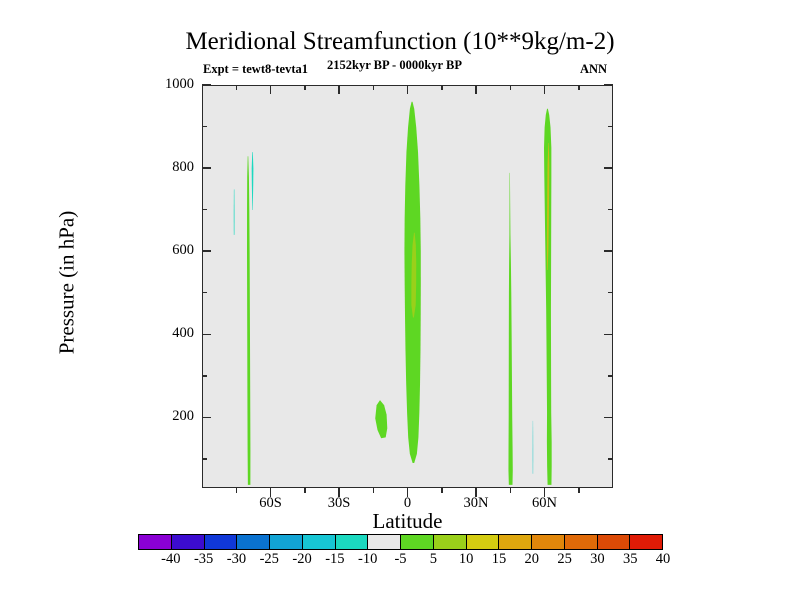 The height and width of the screenshot is (600, 800). I want to click on colorbar-tick-label: -5, so click(400, 559).